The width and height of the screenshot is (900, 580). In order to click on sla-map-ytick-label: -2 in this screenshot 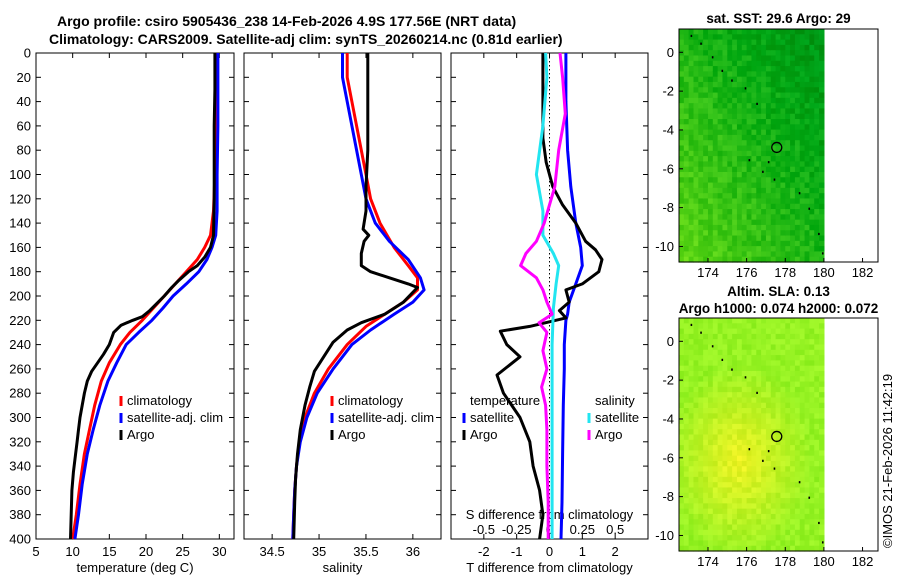, I will do `click(668, 380)`.